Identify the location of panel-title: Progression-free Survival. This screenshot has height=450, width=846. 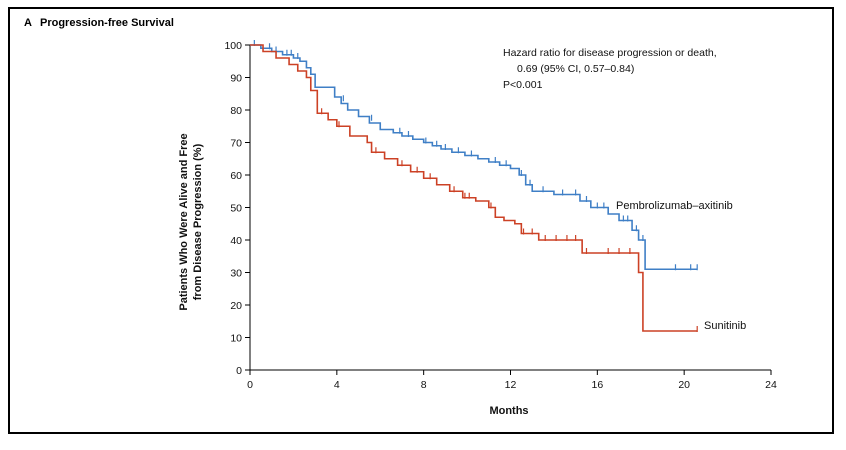
(107, 23).